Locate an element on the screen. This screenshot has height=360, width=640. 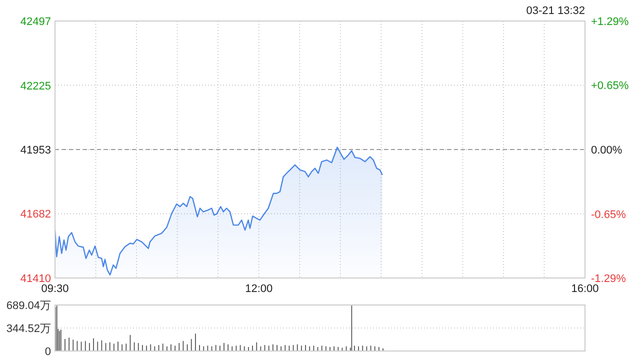
y2-tick-label: -1.29% is located at coordinates (608, 279).